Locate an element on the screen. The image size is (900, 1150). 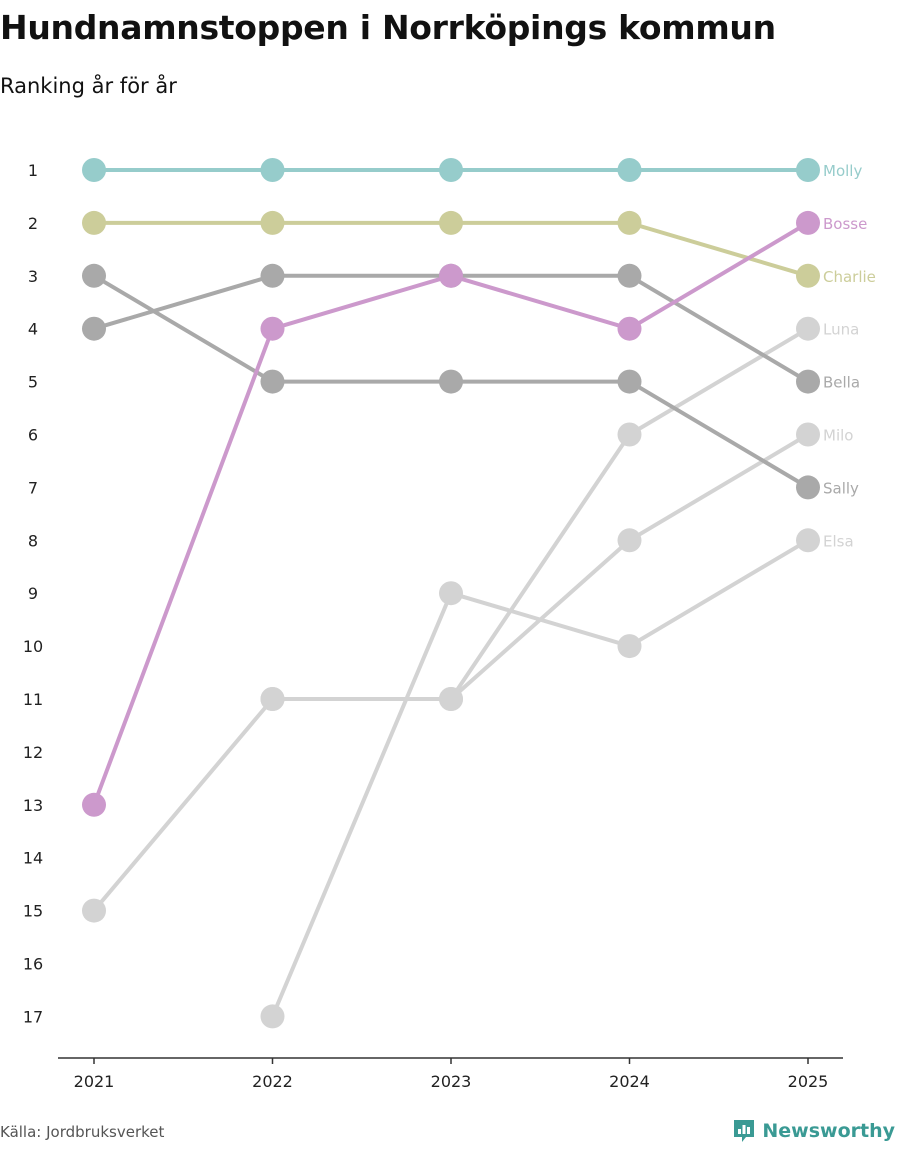
chart-subtitle: Ranking år för år is located at coordinates (88, 86).